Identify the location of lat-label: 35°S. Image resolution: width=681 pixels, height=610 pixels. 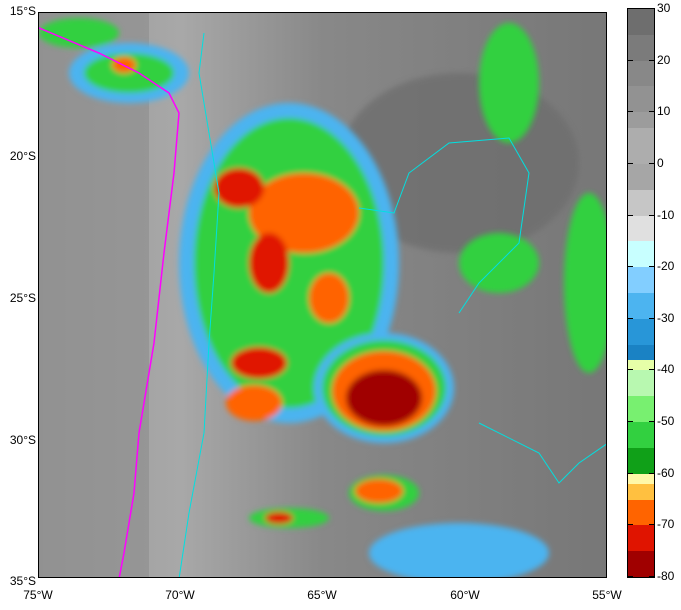
(22, 581).